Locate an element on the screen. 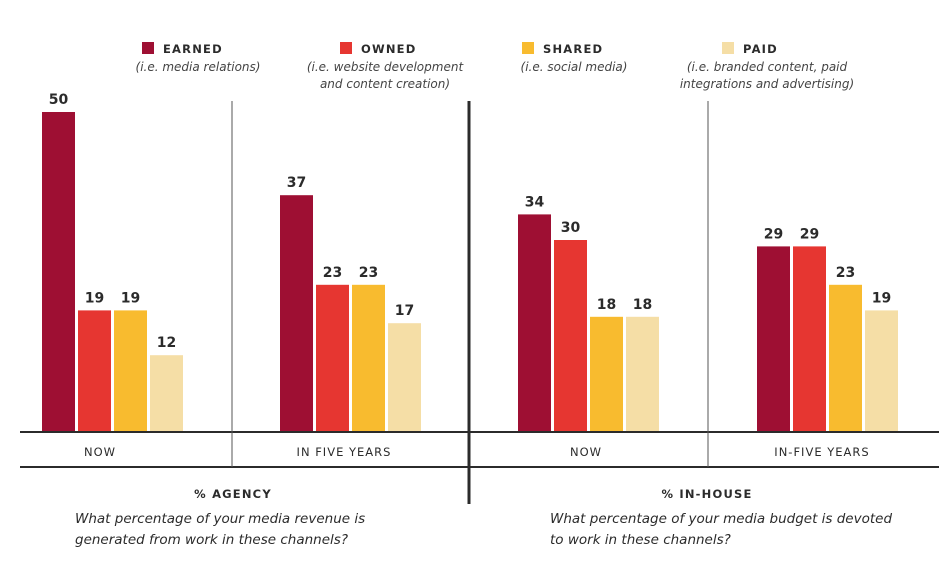 The height and width of the screenshot is (572, 939). value-label-earned: 50 is located at coordinates (59, 100).